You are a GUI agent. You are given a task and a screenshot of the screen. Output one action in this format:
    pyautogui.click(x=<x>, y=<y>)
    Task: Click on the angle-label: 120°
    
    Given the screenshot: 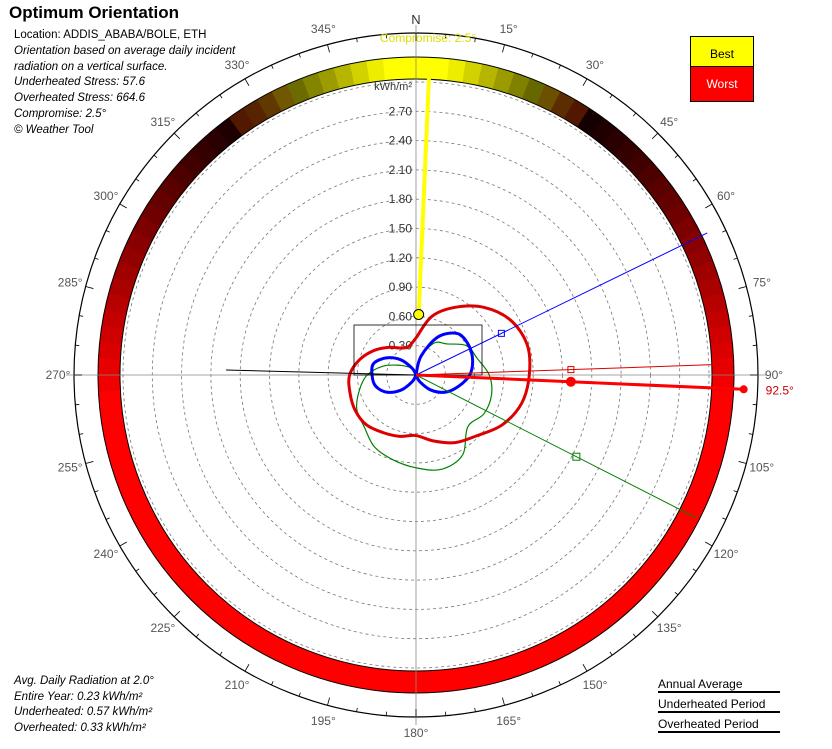 What is the action you would take?
    pyautogui.click(x=726, y=554)
    